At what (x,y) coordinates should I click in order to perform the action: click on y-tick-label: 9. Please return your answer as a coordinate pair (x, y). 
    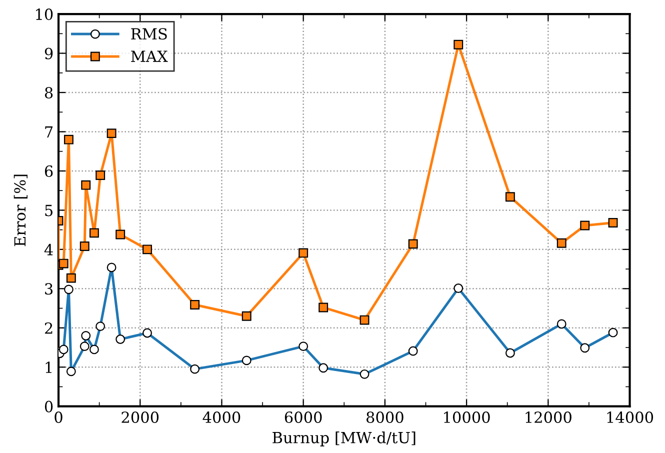
    Looking at the image, I should click on (48, 54).